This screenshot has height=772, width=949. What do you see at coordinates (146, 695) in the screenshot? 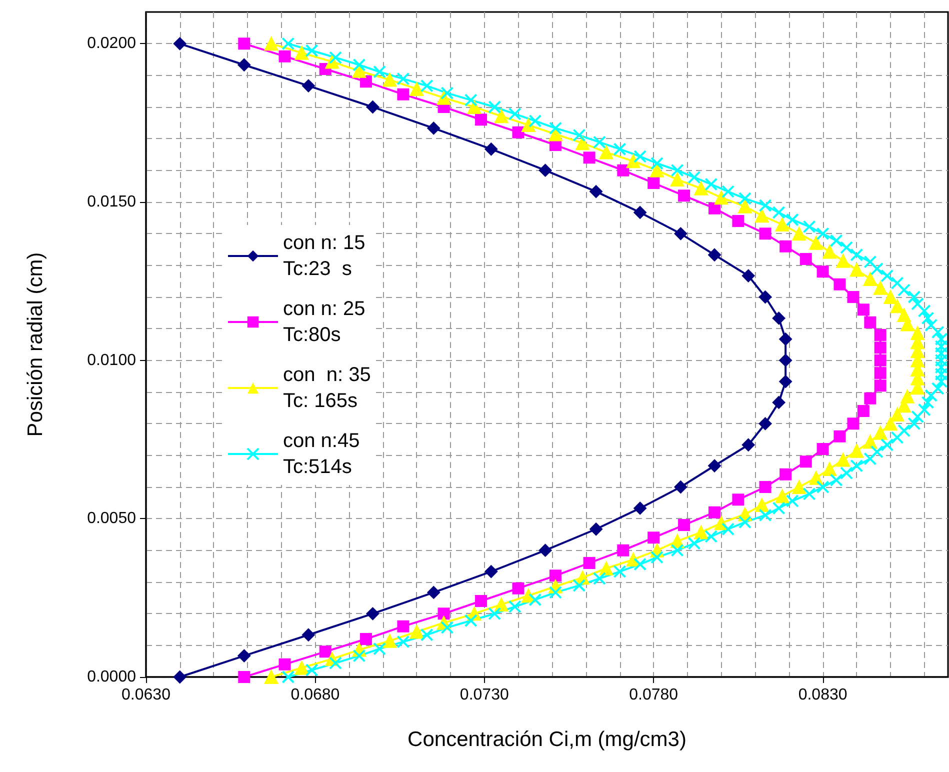
I see `x-tick-label: 0.0630` at bounding box center [146, 695].